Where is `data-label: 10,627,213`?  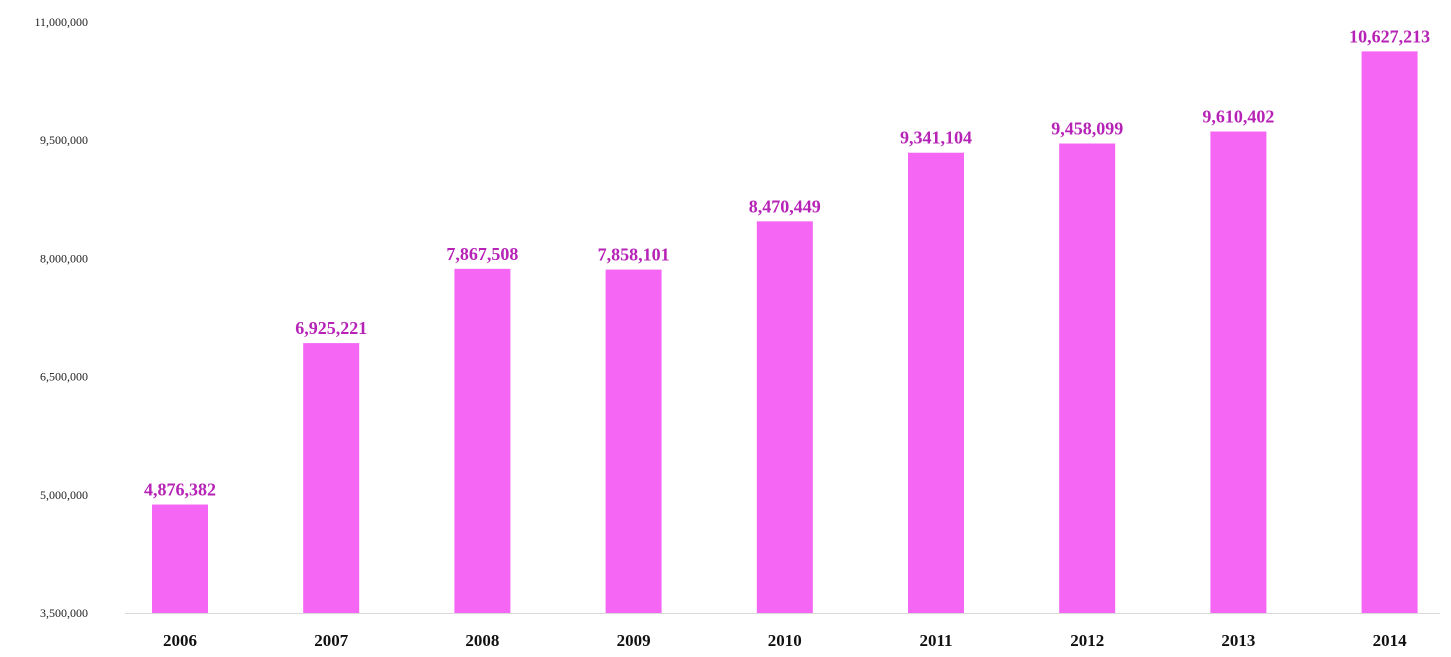
data-label: 10,627,213 is located at coordinates (1389, 36).